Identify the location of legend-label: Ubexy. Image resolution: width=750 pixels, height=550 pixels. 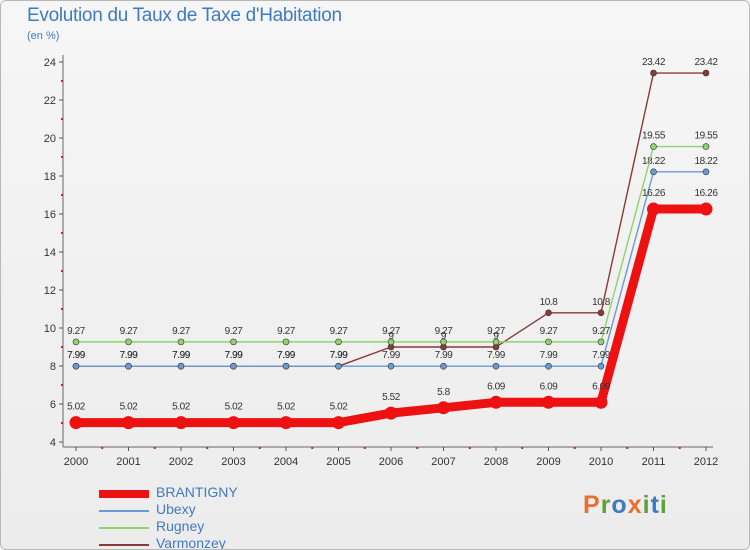
(176, 509).